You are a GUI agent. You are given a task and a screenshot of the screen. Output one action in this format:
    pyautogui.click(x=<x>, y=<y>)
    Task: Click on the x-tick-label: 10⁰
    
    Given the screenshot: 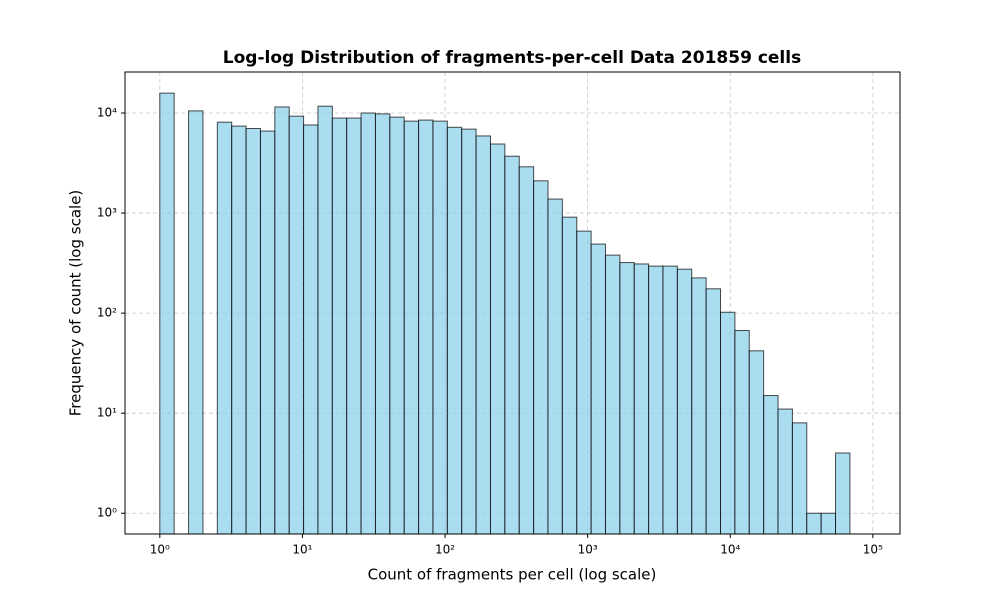 What is the action you would take?
    pyautogui.click(x=160, y=550)
    